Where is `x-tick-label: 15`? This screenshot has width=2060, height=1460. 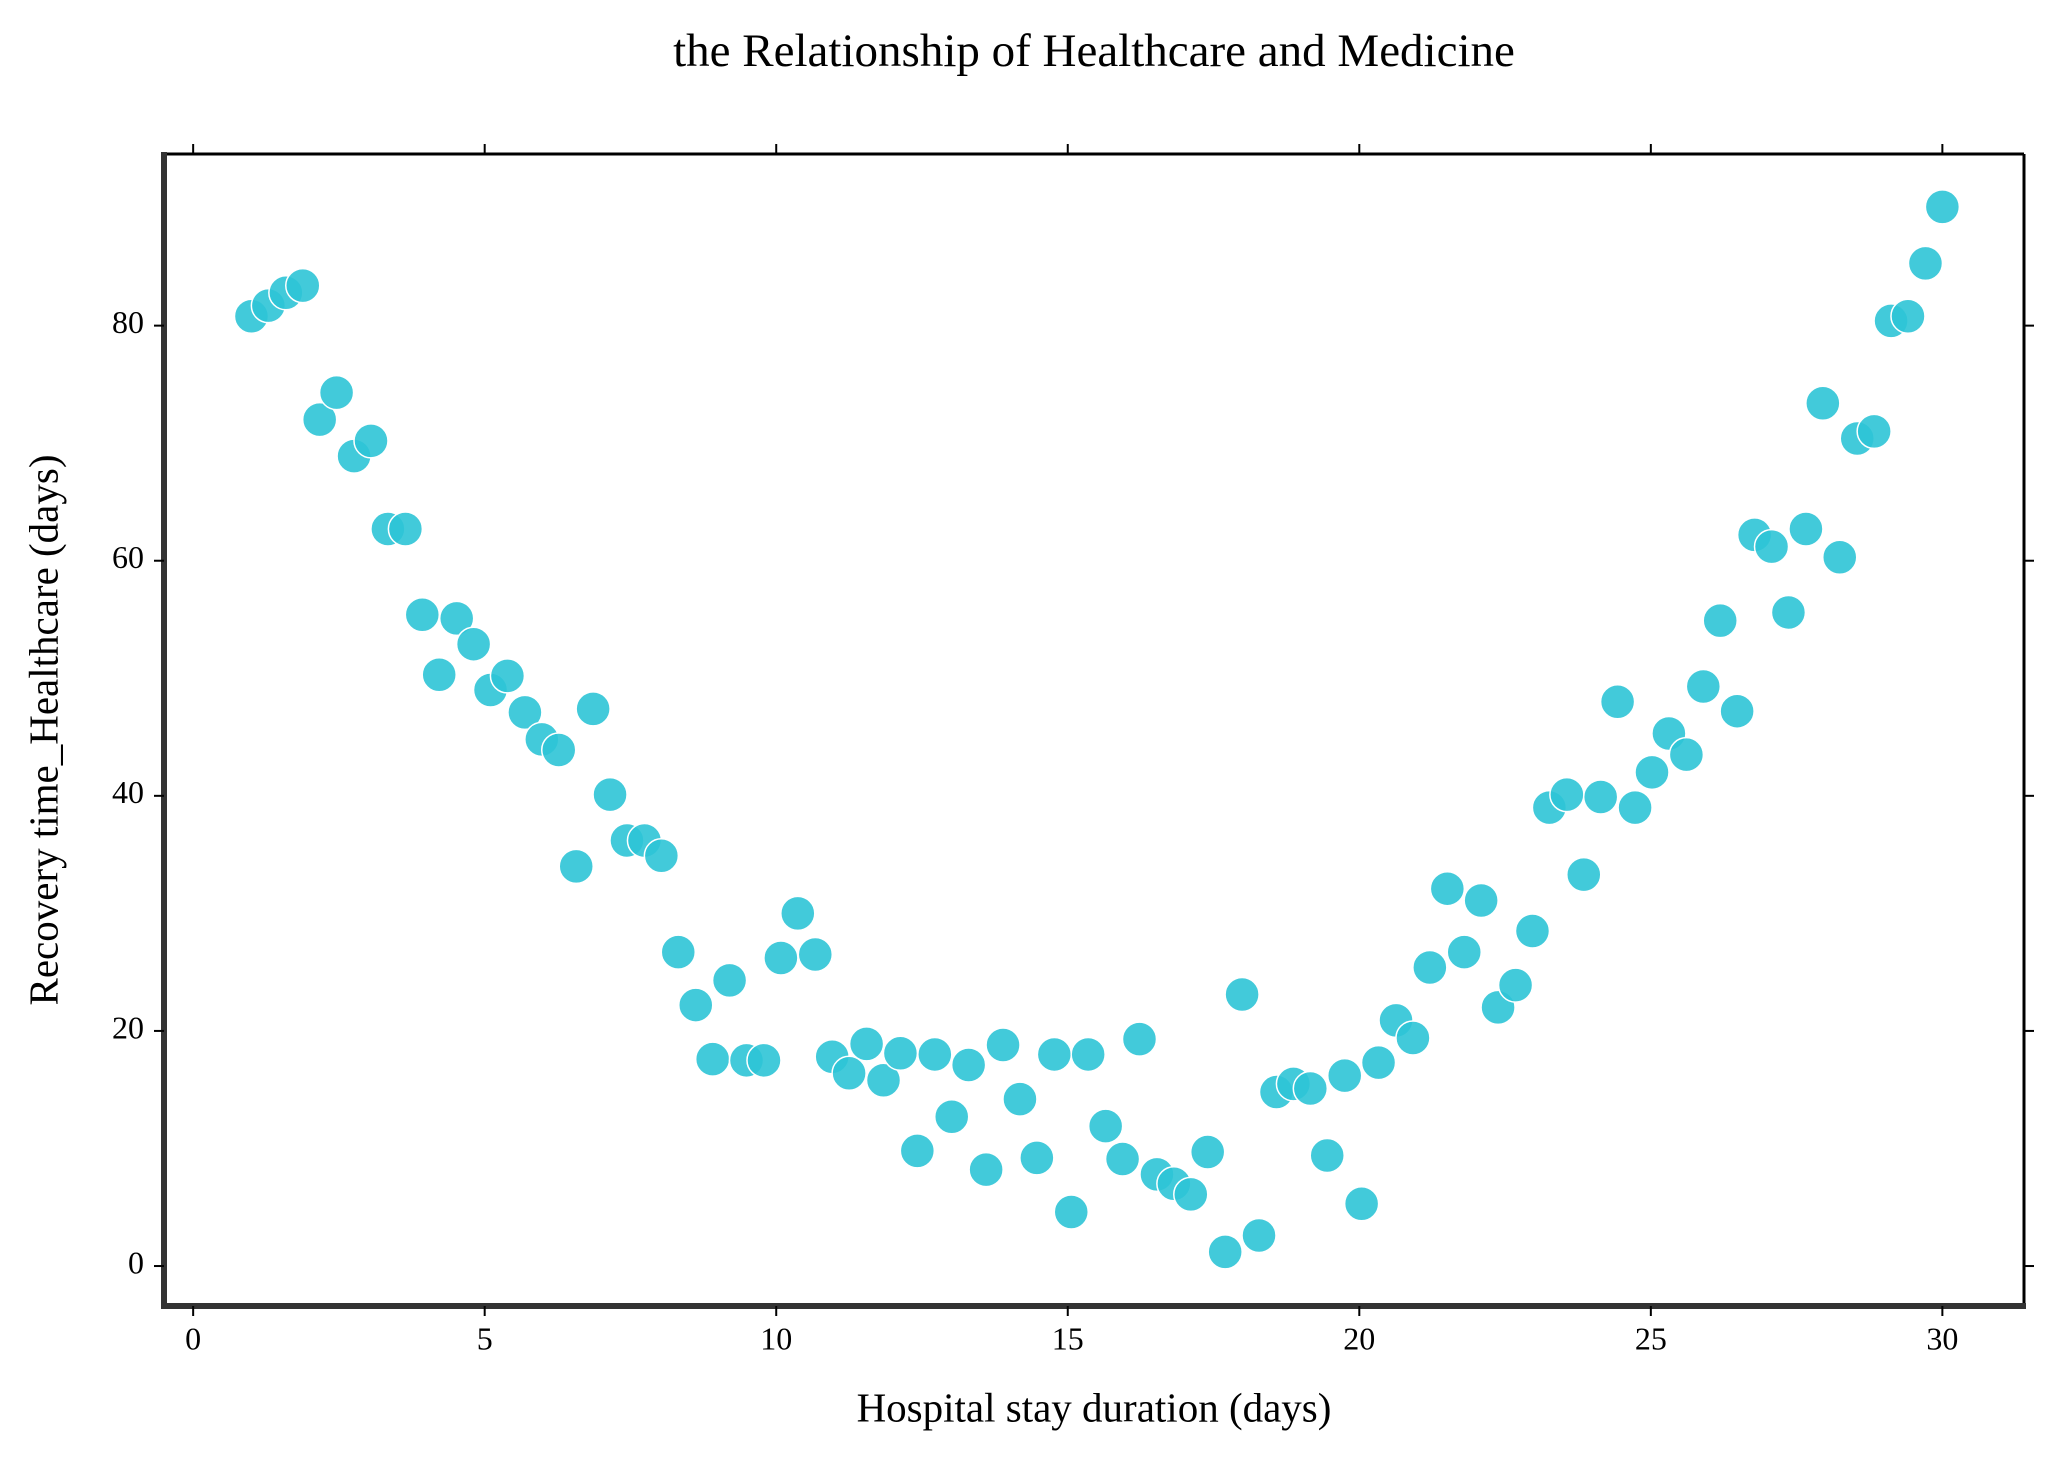 x-tick-label: 15 is located at coordinates (1068, 1338).